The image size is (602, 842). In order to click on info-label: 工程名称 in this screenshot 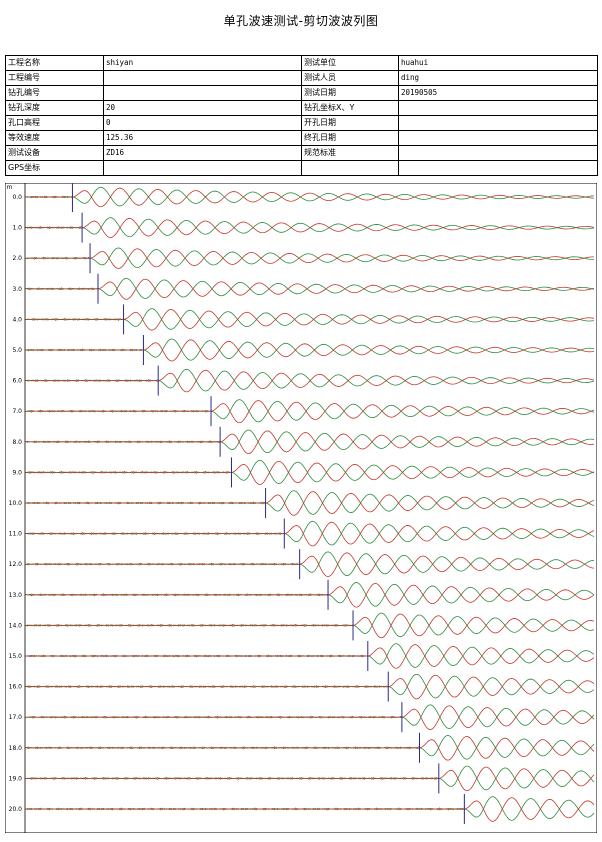, I will do `click(54, 63)`.